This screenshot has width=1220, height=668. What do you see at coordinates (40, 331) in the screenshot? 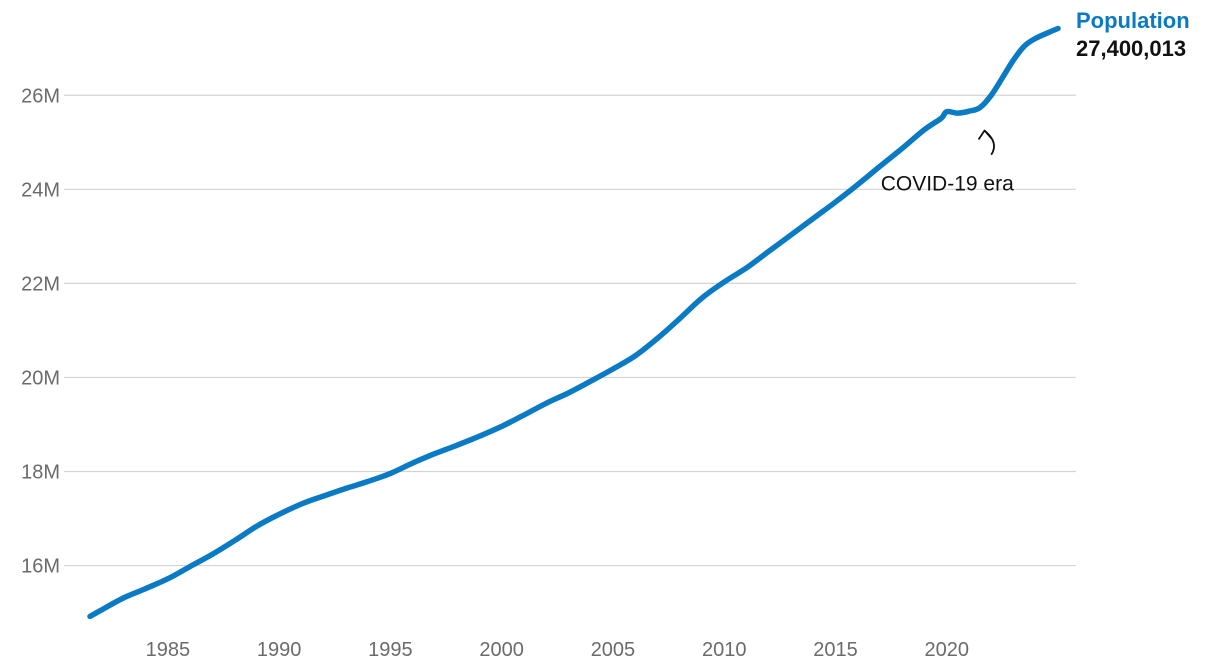
I see `y-axis-tick-labels: 16M 18M 20M 22M 24M 26M` at bounding box center [40, 331].